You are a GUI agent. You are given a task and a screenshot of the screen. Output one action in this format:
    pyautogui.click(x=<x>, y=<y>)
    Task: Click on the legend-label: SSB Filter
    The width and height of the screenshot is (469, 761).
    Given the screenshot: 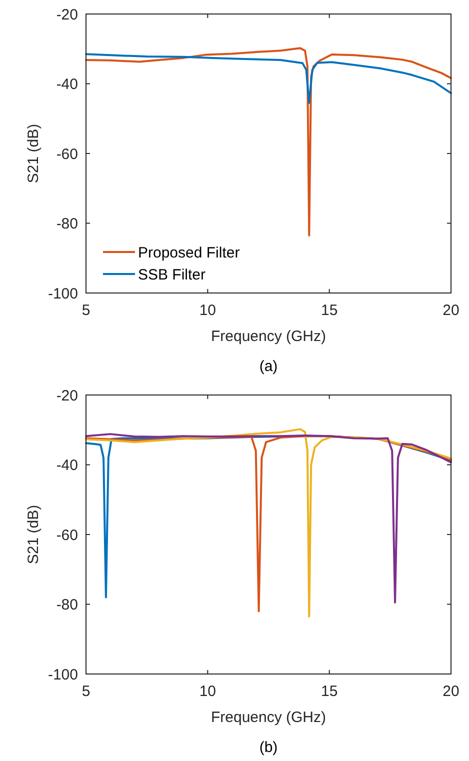 What is the action you would take?
    pyautogui.click(x=172, y=275)
    